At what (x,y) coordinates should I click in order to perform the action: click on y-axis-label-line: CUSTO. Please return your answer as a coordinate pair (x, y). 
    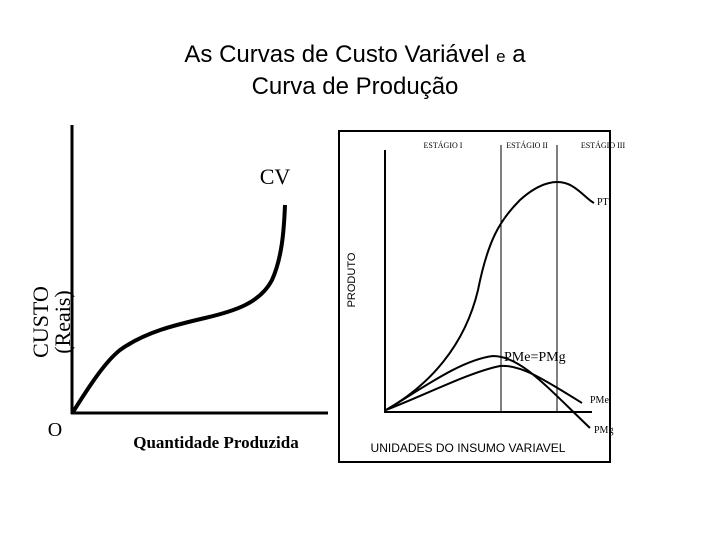
    Looking at the image, I should click on (40, 322).